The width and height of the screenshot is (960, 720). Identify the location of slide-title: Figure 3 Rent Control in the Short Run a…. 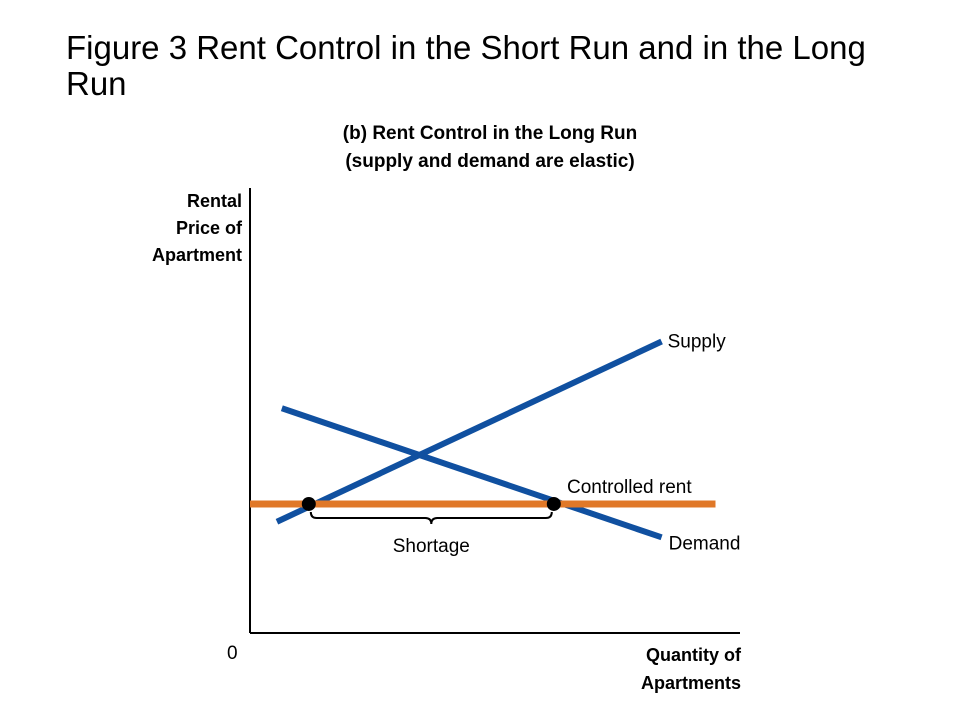
(466, 65).